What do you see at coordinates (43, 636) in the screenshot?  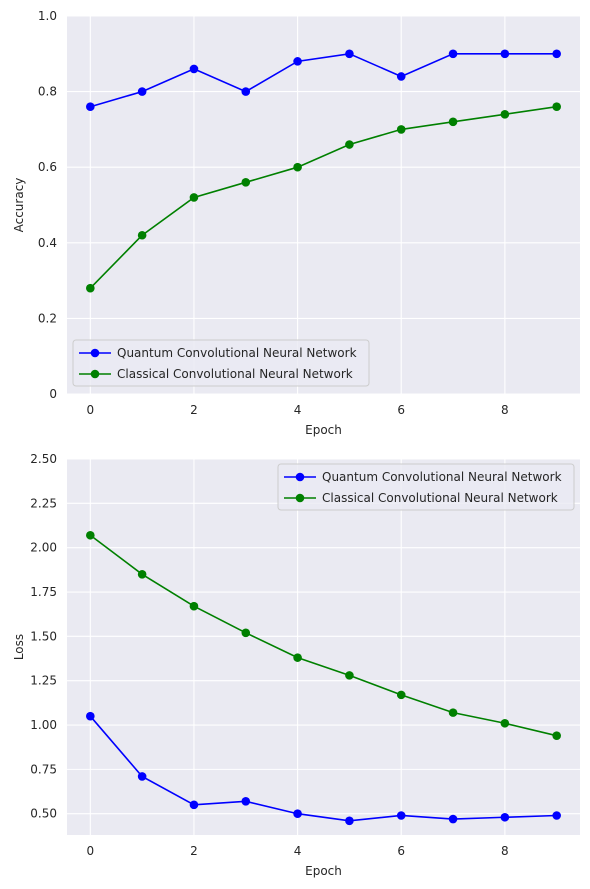 I see `y-tick-label: 1.50` at bounding box center [43, 636].